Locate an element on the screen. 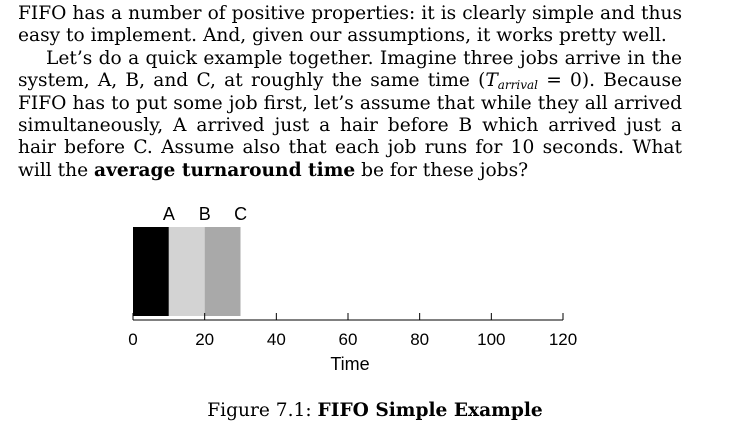 This screenshot has width=730, height=438. job-bar-b is located at coordinates (186, 271).